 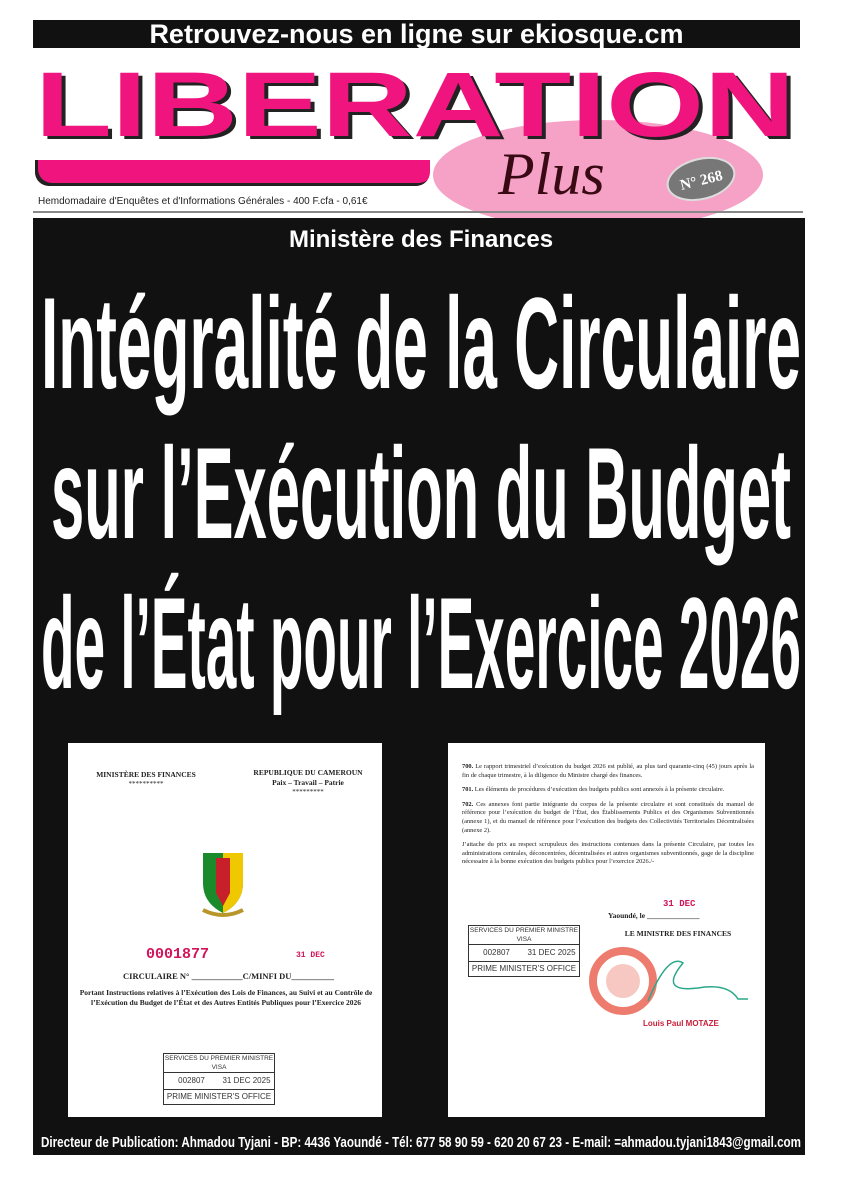 I want to click on ministry-label: MINISTÈRE DES FINANCES, so click(x=146, y=774).